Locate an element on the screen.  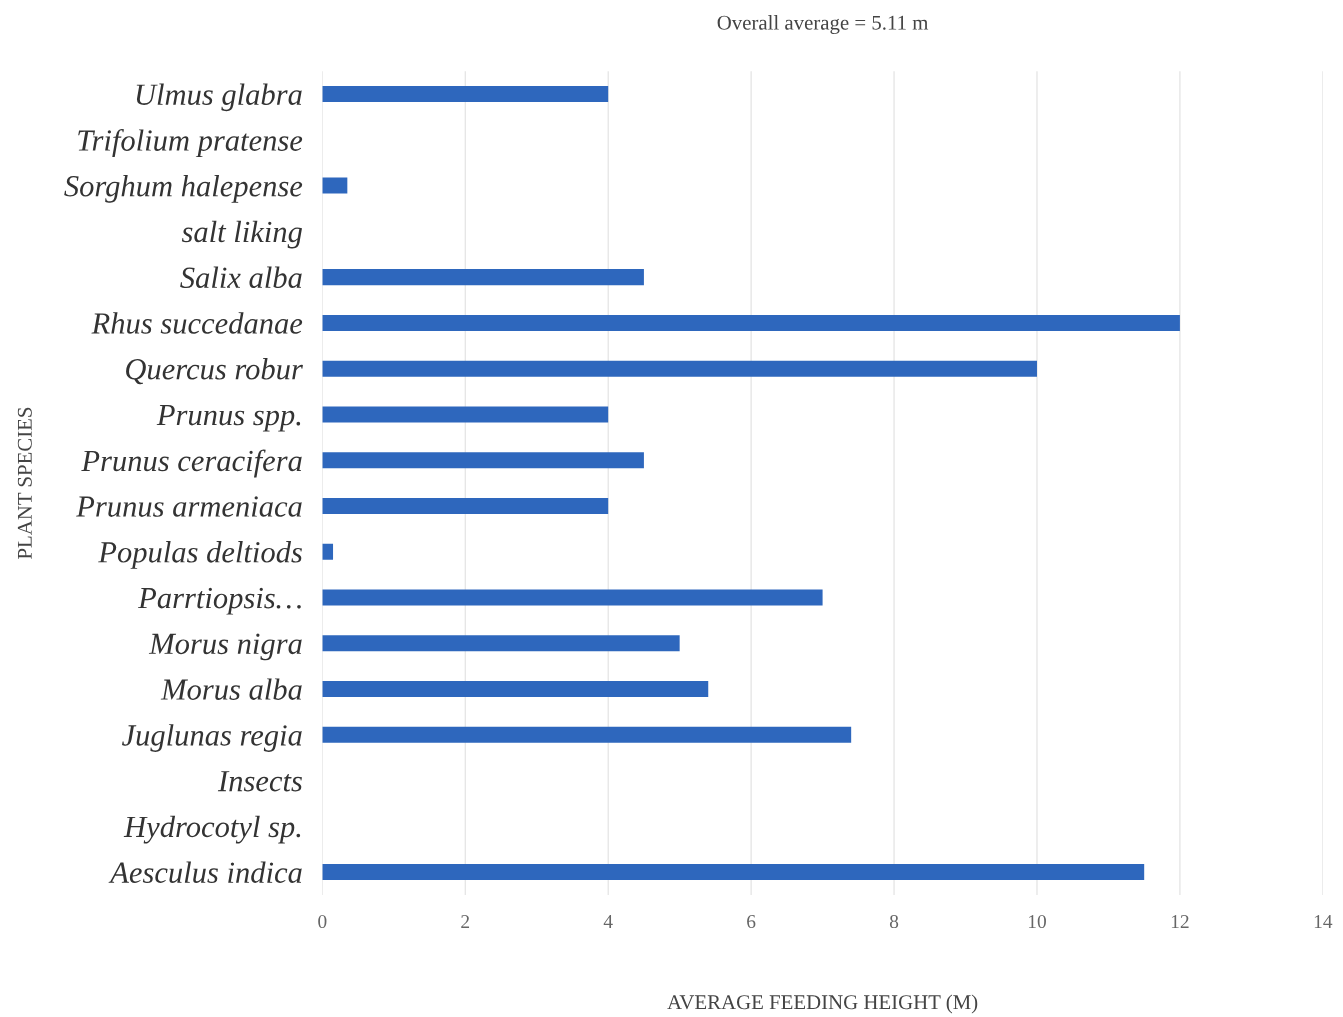
chart-title: Overall average = 5.11 m is located at coordinates (823, 25).